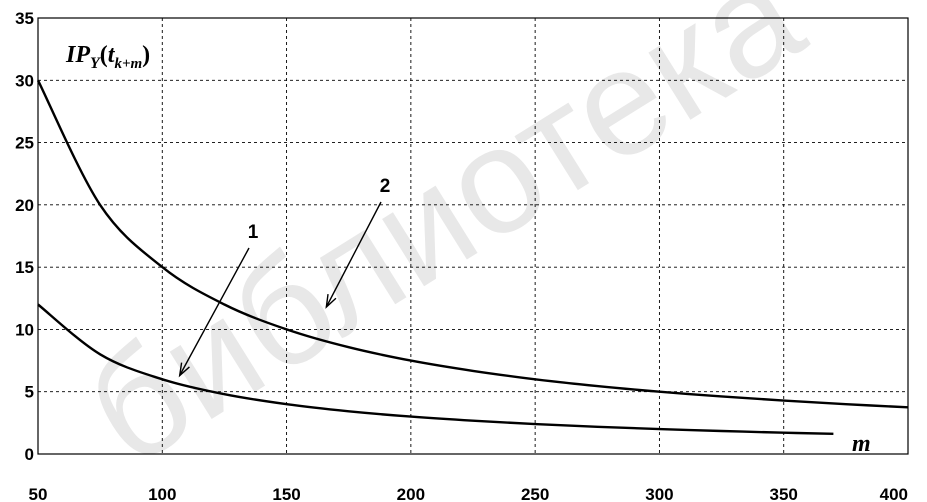 Image resolution: width=927 pixels, height=502 pixels. What do you see at coordinates (24, 80) in the screenshot?
I see `y-tick-label: 30` at bounding box center [24, 80].